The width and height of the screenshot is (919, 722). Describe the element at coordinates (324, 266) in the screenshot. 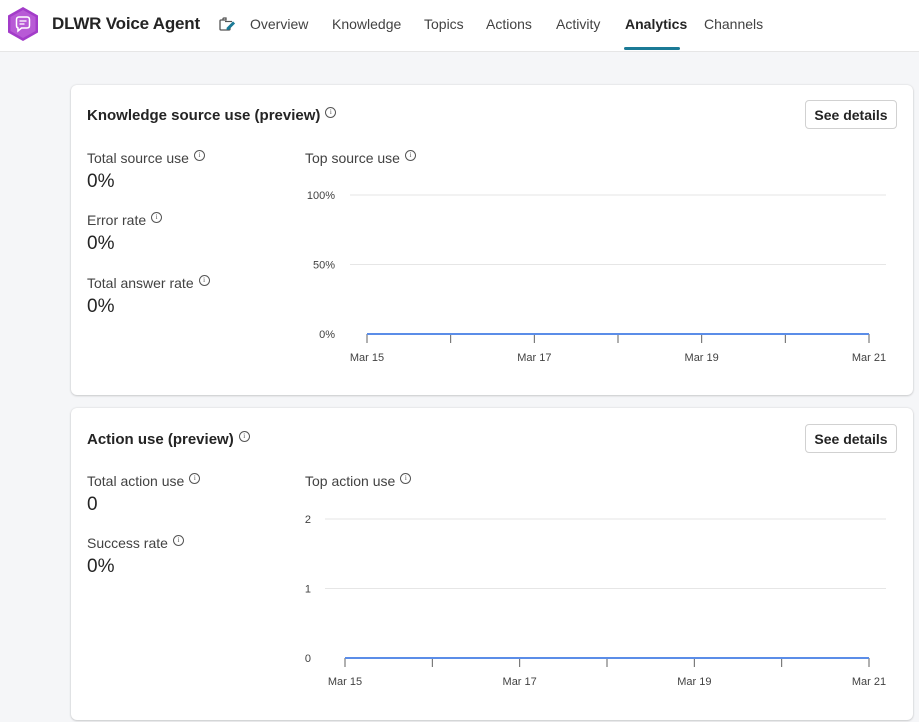

I see `y-tick-label: 50%` at that location.